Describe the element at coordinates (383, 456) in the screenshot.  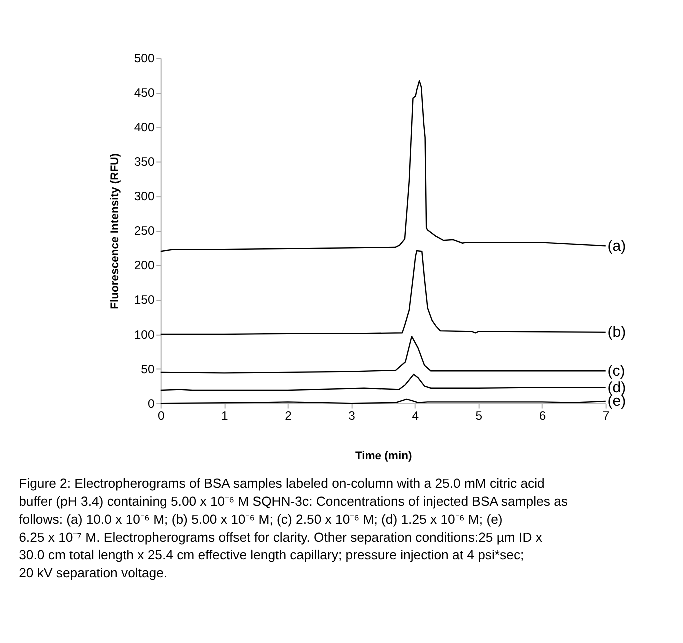
I see `x-axis-title: Time (min)` at that location.